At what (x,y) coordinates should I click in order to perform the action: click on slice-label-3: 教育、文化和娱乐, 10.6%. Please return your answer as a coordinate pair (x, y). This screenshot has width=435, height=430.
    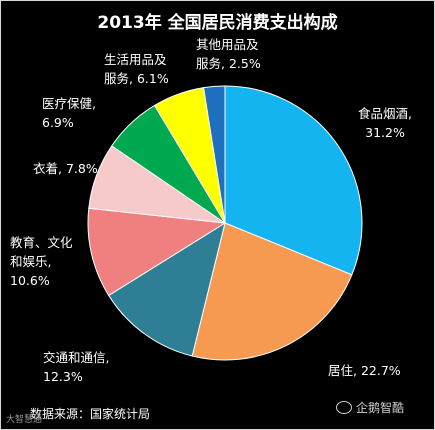
    Looking at the image, I should click on (41, 261).